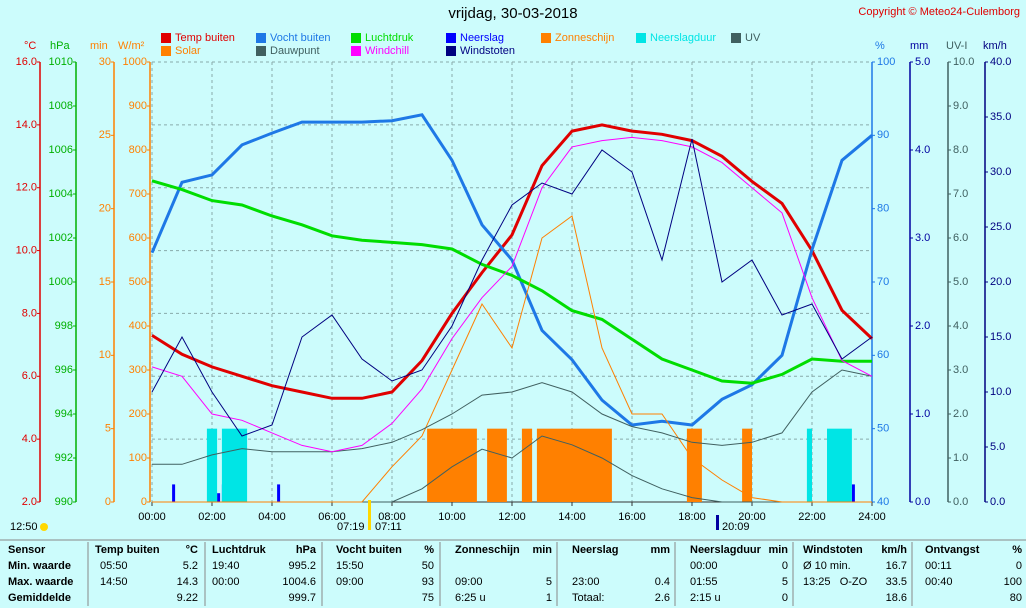 The height and width of the screenshot is (608, 1026). What do you see at coordinates (205, 38) in the screenshot?
I see `legend-label: Temp buiten` at bounding box center [205, 38].